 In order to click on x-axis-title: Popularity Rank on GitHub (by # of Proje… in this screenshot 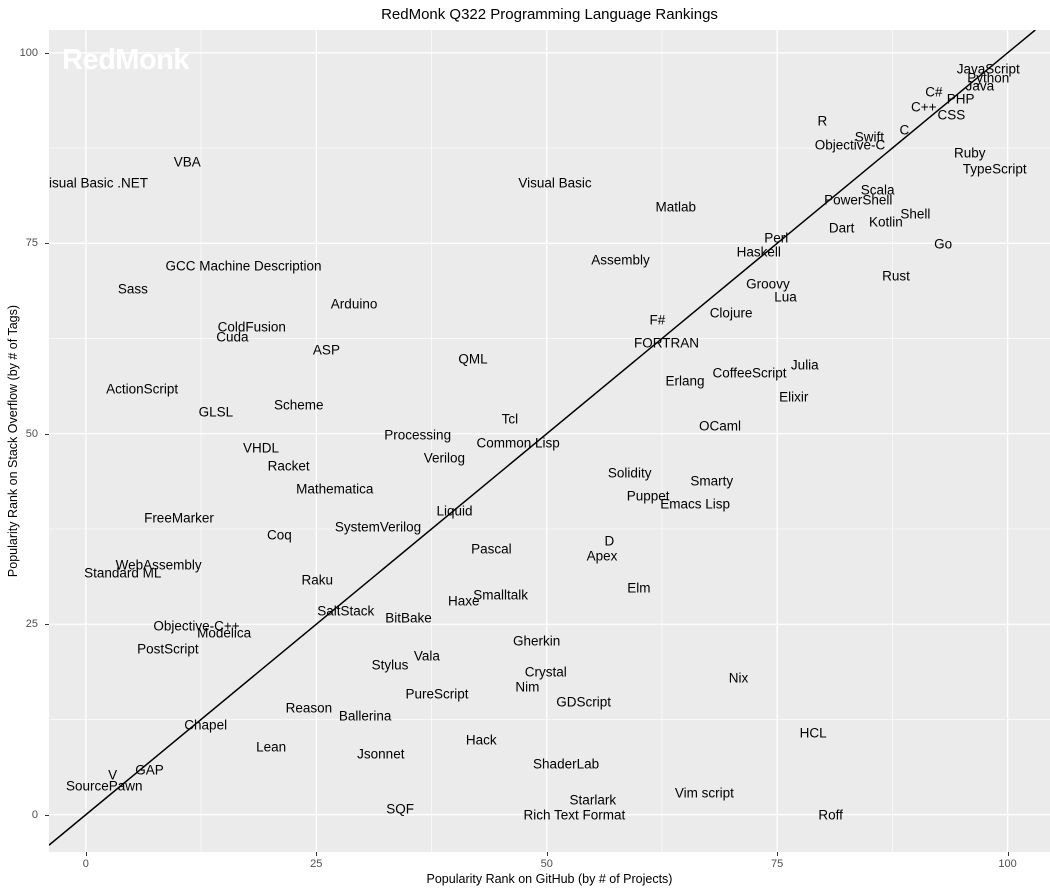, I will do `click(549, 879)`.